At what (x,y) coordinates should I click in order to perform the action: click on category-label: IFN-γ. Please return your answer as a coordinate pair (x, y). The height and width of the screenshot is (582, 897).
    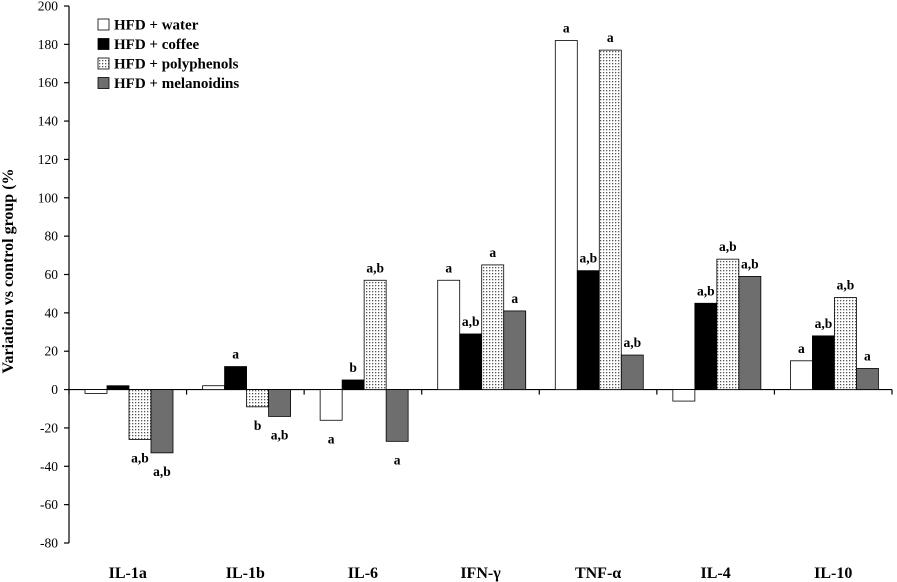
    Looking at the image, I should click on (480, 573).